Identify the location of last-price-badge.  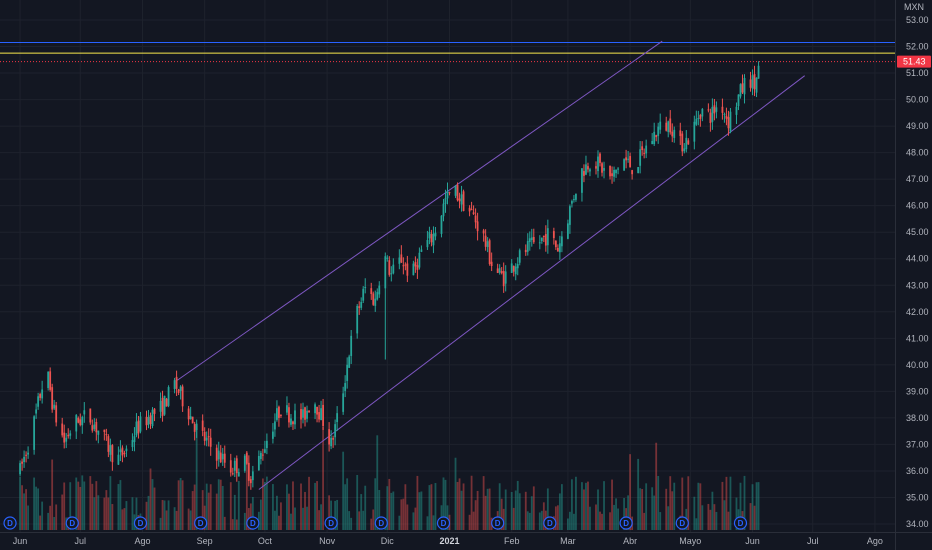
(914, 61).